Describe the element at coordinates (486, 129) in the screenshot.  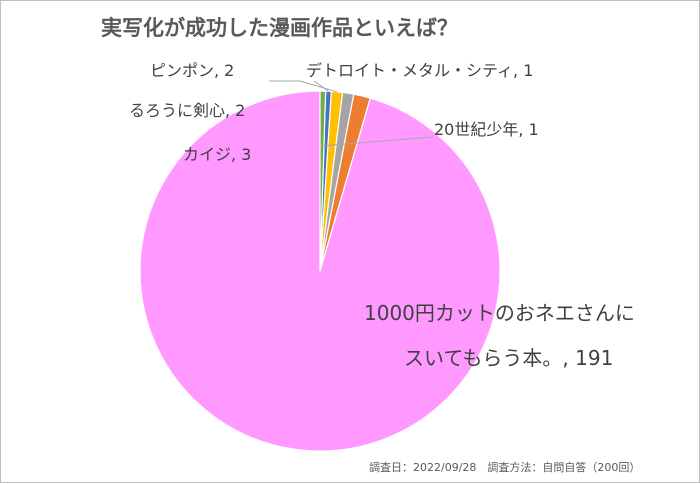
I see `slice-label-century: 20世紀少年, 1` at that location.